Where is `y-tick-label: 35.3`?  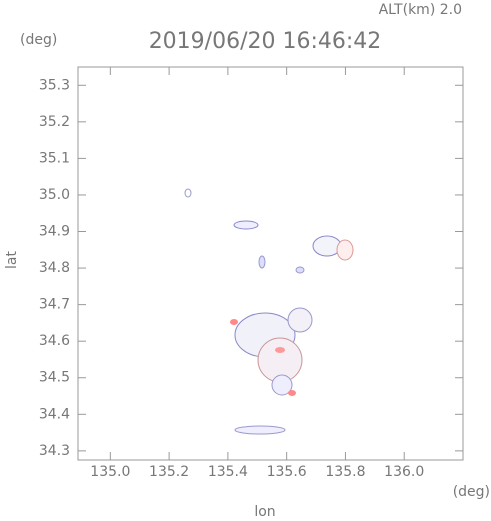 y-tick-label: 35.3 is located at coordinates (54, 85).